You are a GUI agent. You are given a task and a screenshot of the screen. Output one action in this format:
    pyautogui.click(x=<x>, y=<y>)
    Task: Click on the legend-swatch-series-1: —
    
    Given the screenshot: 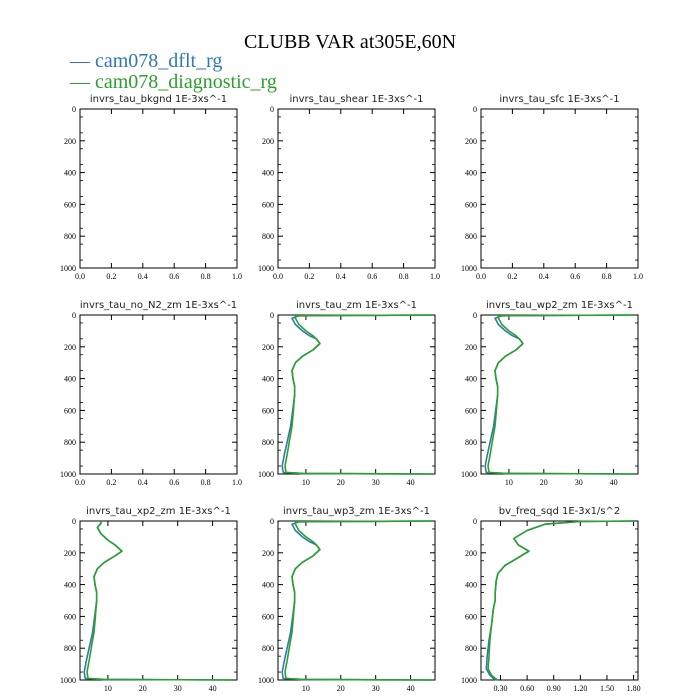 What is the action you would take?
    pyautogui.click(x=82, y=61)
    